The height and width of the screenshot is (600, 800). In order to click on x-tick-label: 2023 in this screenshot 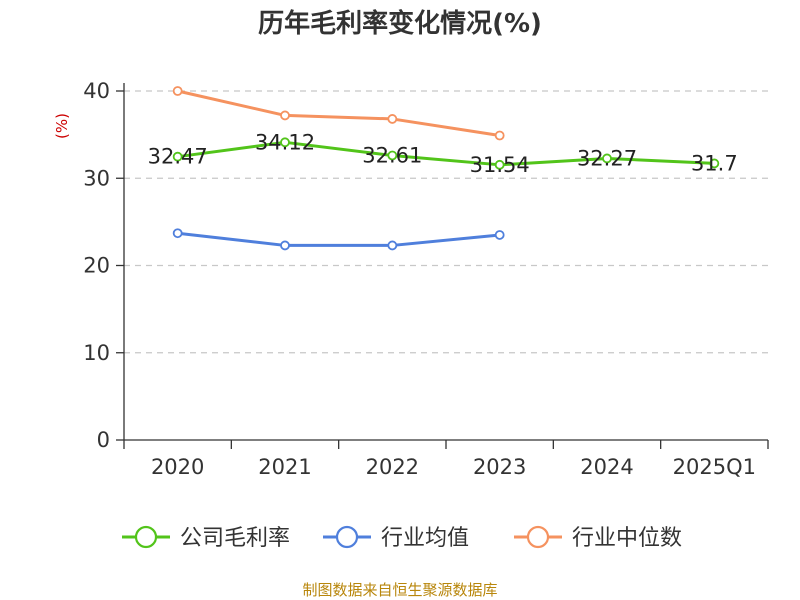, I will do `click(499, 467)`.